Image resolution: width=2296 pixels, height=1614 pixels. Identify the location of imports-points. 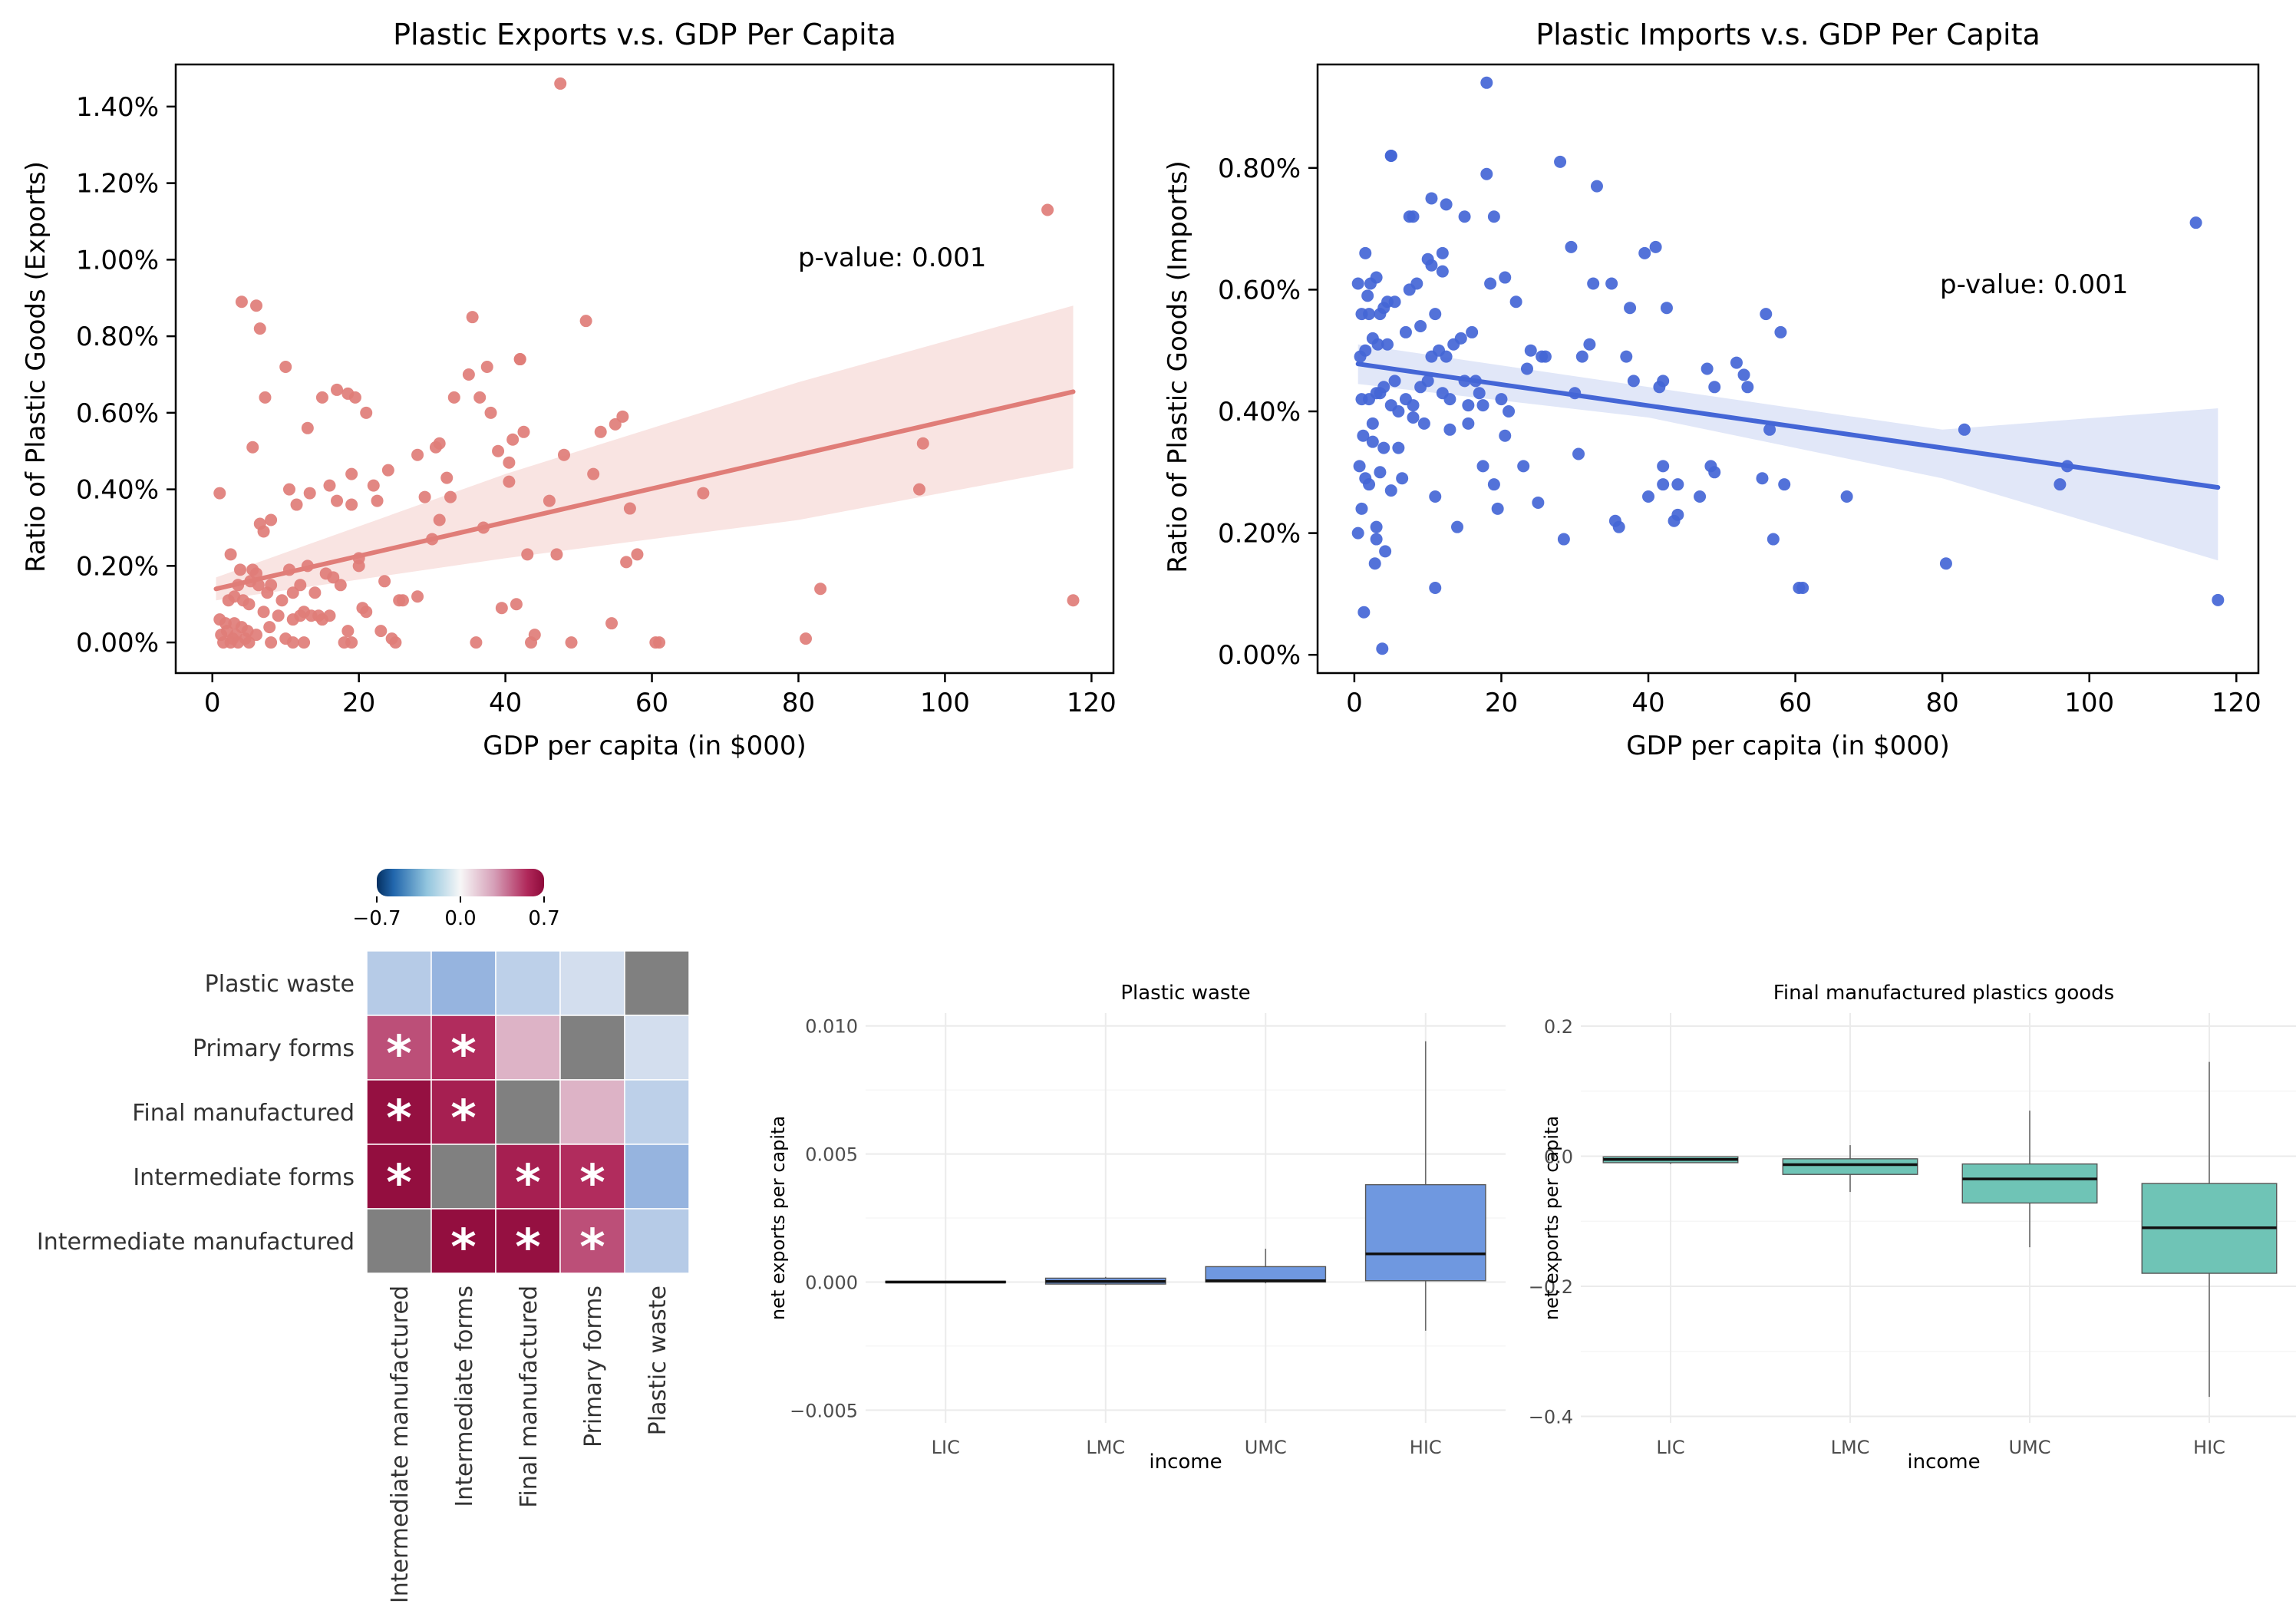
(1788, 365).